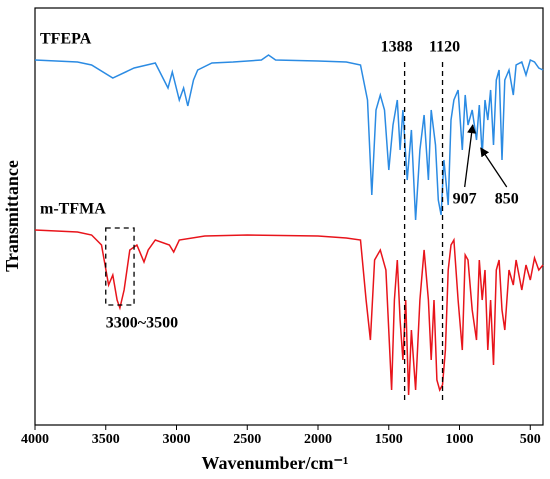 The height and width of the screenshot is (479, 550). What do you see at coordinates (247, 439) in the screenshot?
I see `x-tick-label: 2500` at bounding box center [247, 439].